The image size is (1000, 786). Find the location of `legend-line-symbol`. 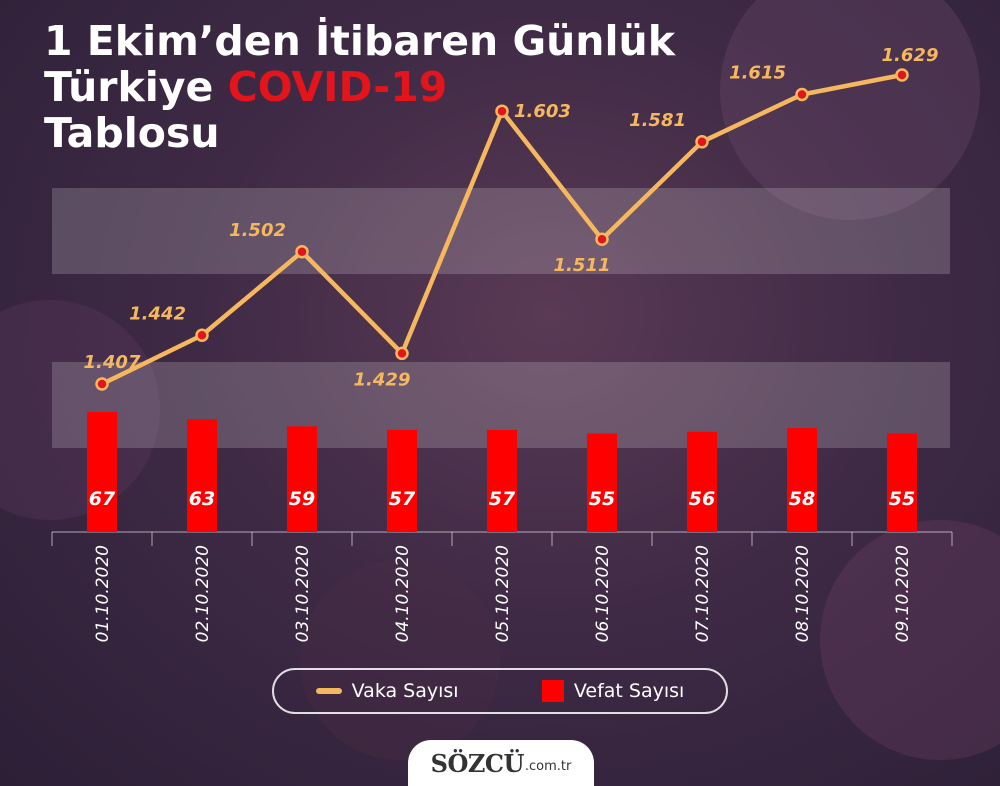

legend-line-symbol is located at coordinates (328, 691).